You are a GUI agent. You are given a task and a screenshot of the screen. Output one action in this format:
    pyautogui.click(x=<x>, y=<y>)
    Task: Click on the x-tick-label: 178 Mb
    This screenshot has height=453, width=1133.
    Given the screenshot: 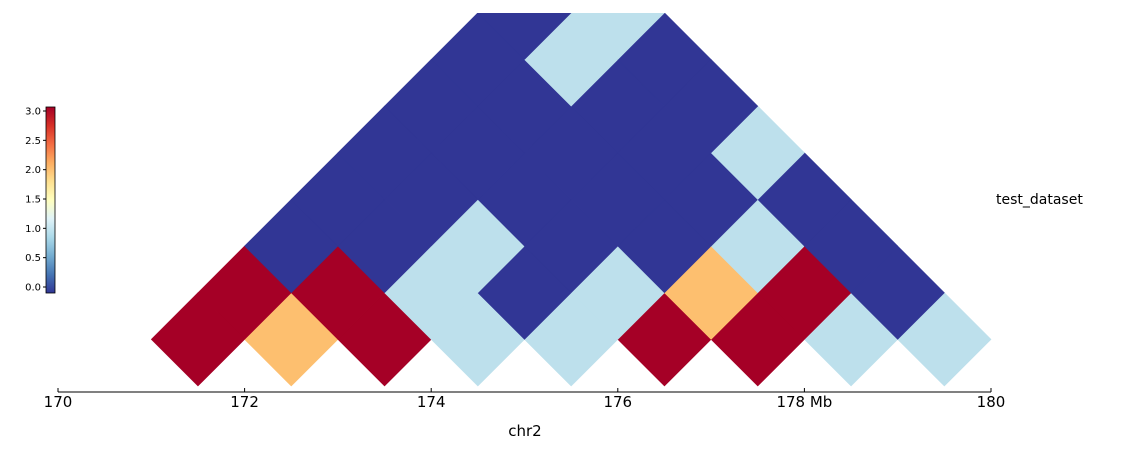 What is the action you would take?
    pyautogui.click(x=804, y=402)
    